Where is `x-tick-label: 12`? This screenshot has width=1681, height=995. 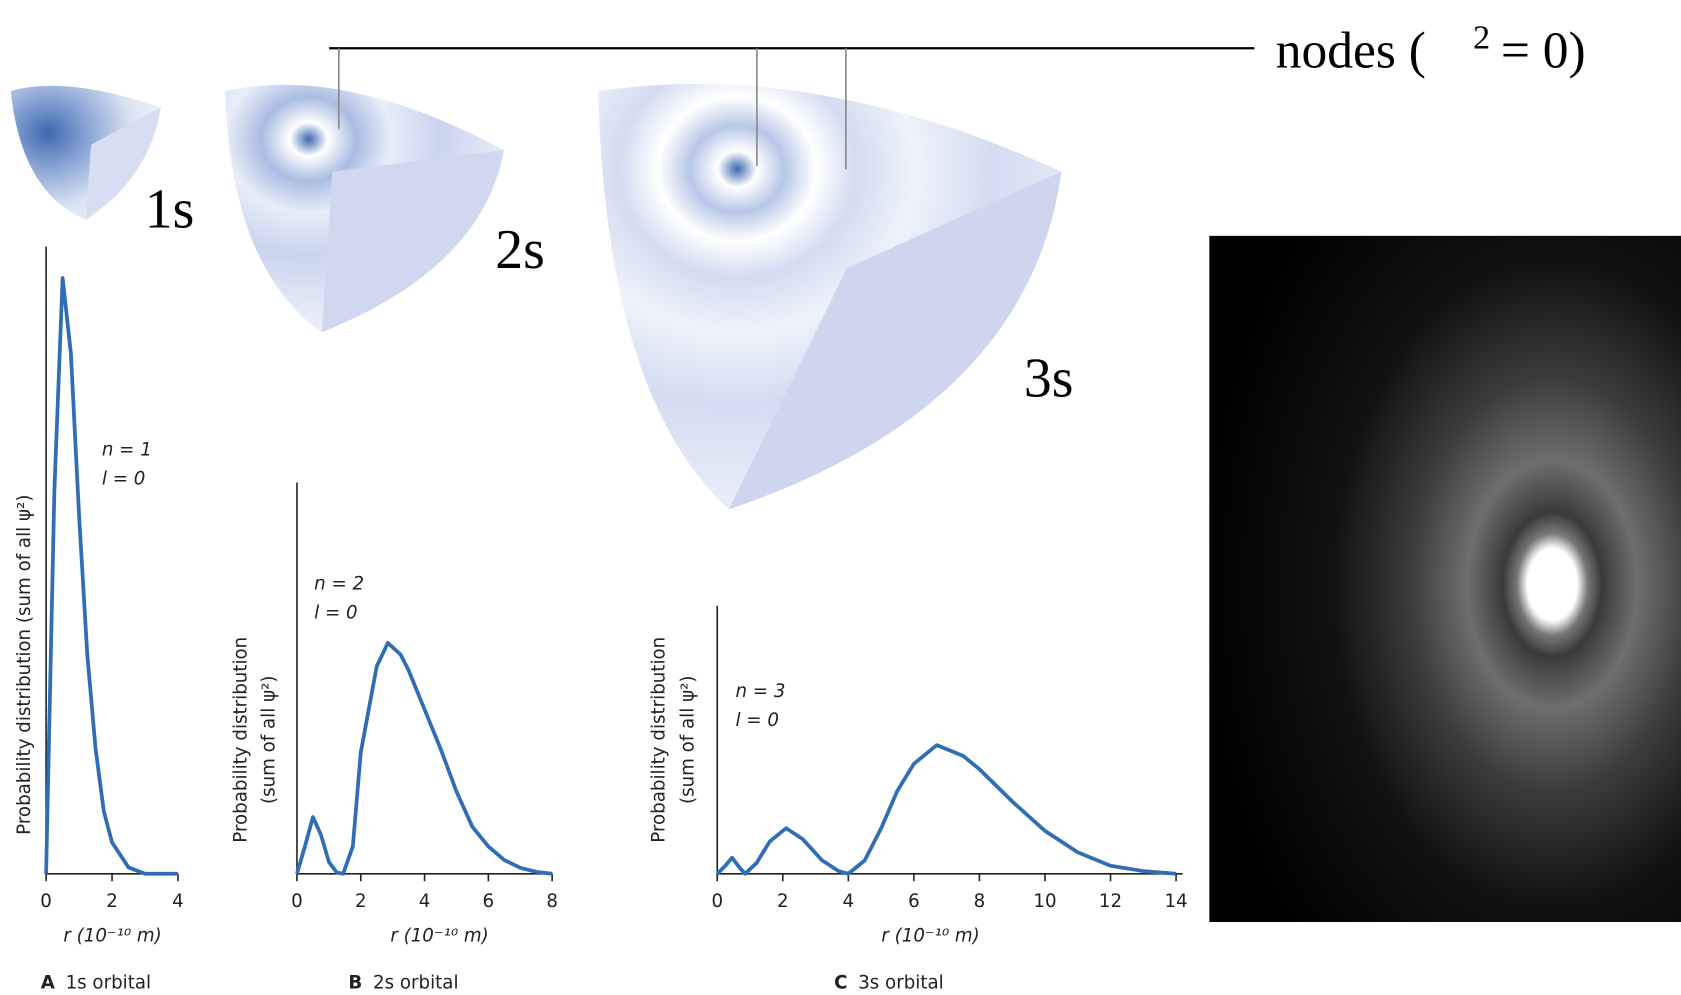
x-tick-label: 12 is located at coordinates (1110, 901).